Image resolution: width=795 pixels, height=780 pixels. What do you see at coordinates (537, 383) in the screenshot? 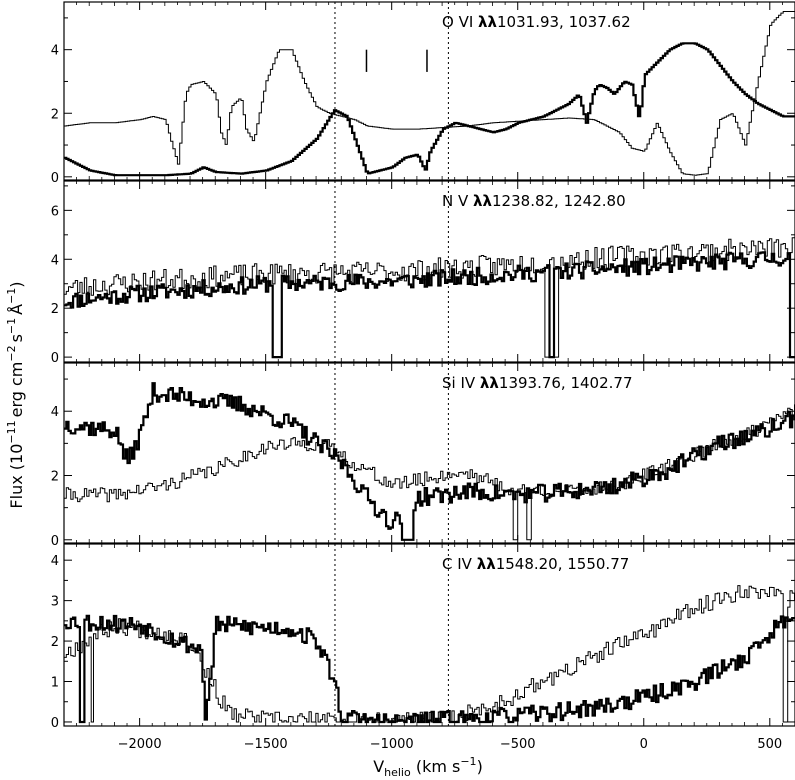
I see `panel-title: Si IV λλ1393.76, 1402.77` at bounding box center [537, 383].